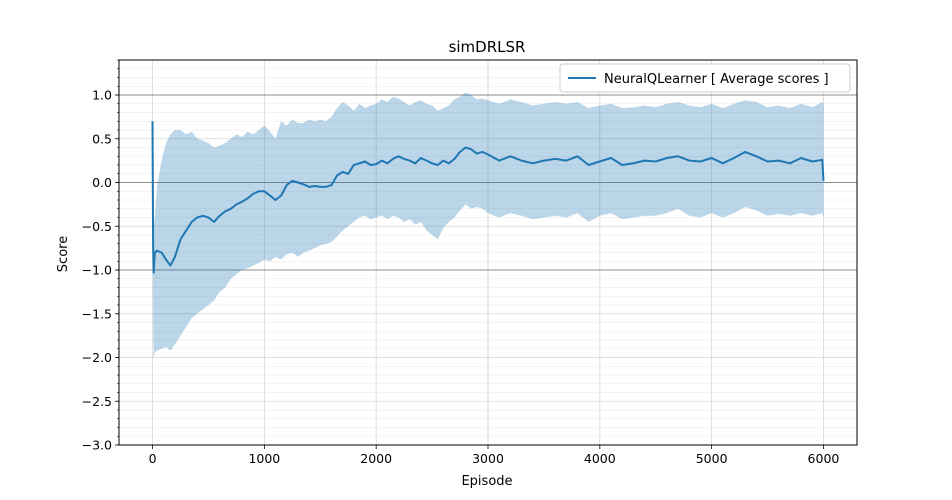 This screenshot has width=952, height=500. I want to click on x-tick-label: 1000, so click(264, 458).